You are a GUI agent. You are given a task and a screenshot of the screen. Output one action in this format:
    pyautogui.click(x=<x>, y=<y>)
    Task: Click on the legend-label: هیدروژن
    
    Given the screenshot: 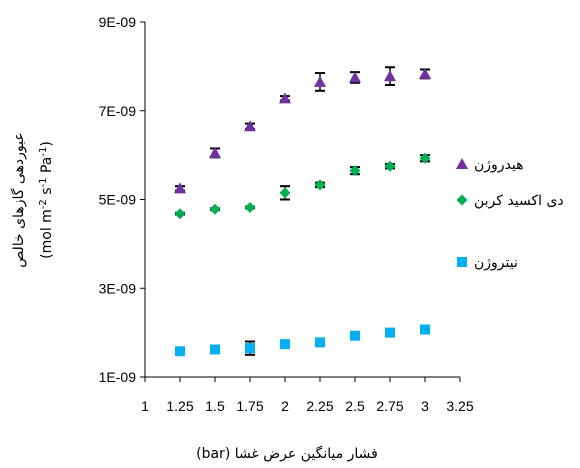 What is the action you would take?
    pyautogui.click(x=499, y=165)
    